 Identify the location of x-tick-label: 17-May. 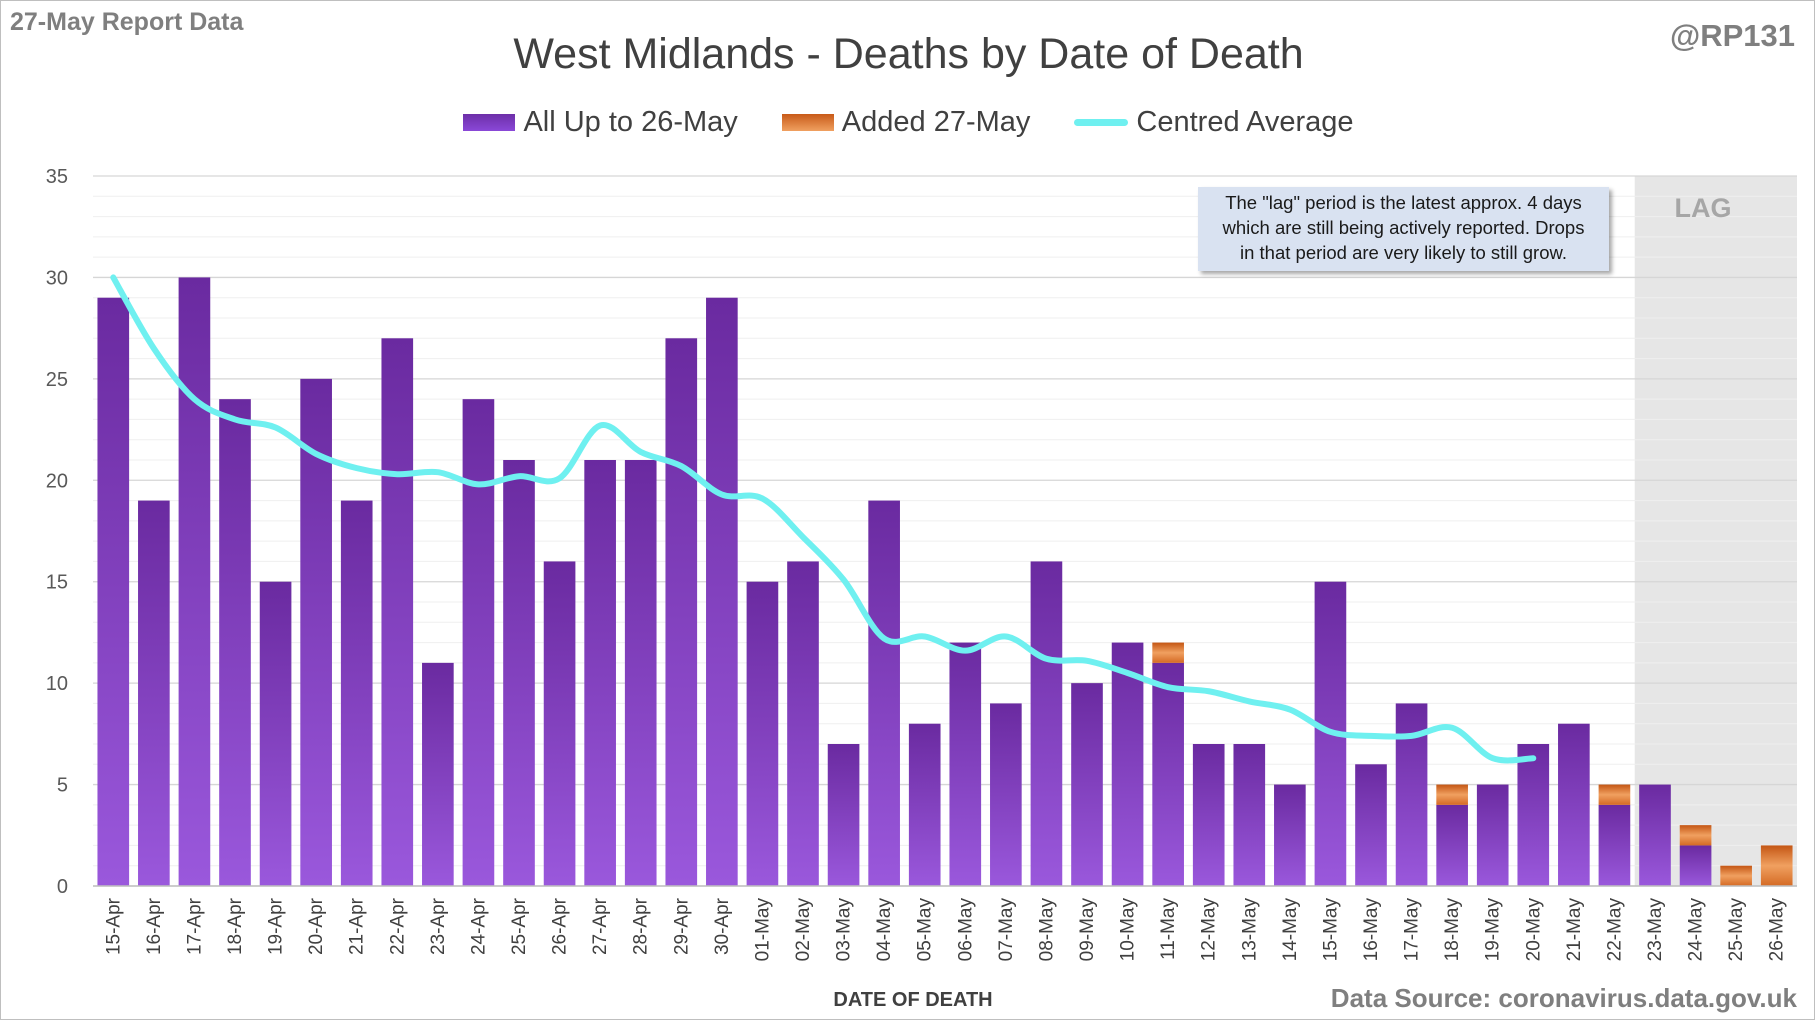
(1412, 930).